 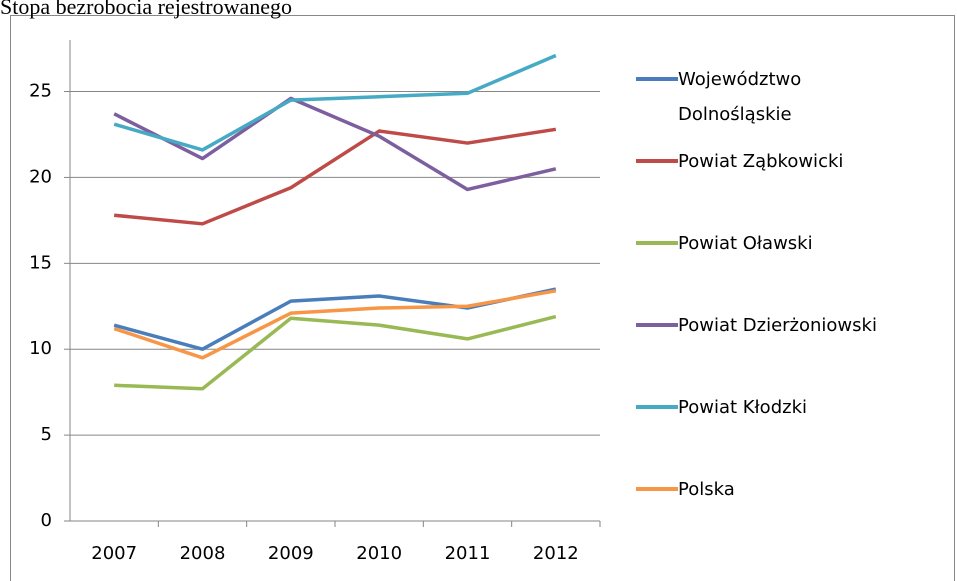 What do you see at coordinates (740, 97) in the screenshot?
I see `legend-label: Województwo Dolnośląskie` at bounding box center [740, 97].